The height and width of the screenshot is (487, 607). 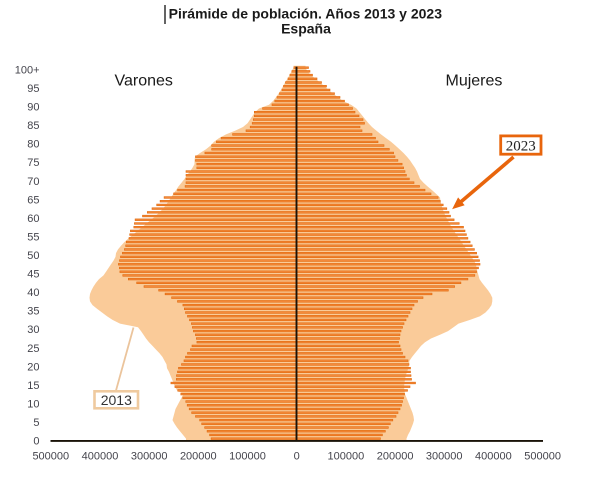 I want to click on svg-text: 35, so click(x=33, y=312).